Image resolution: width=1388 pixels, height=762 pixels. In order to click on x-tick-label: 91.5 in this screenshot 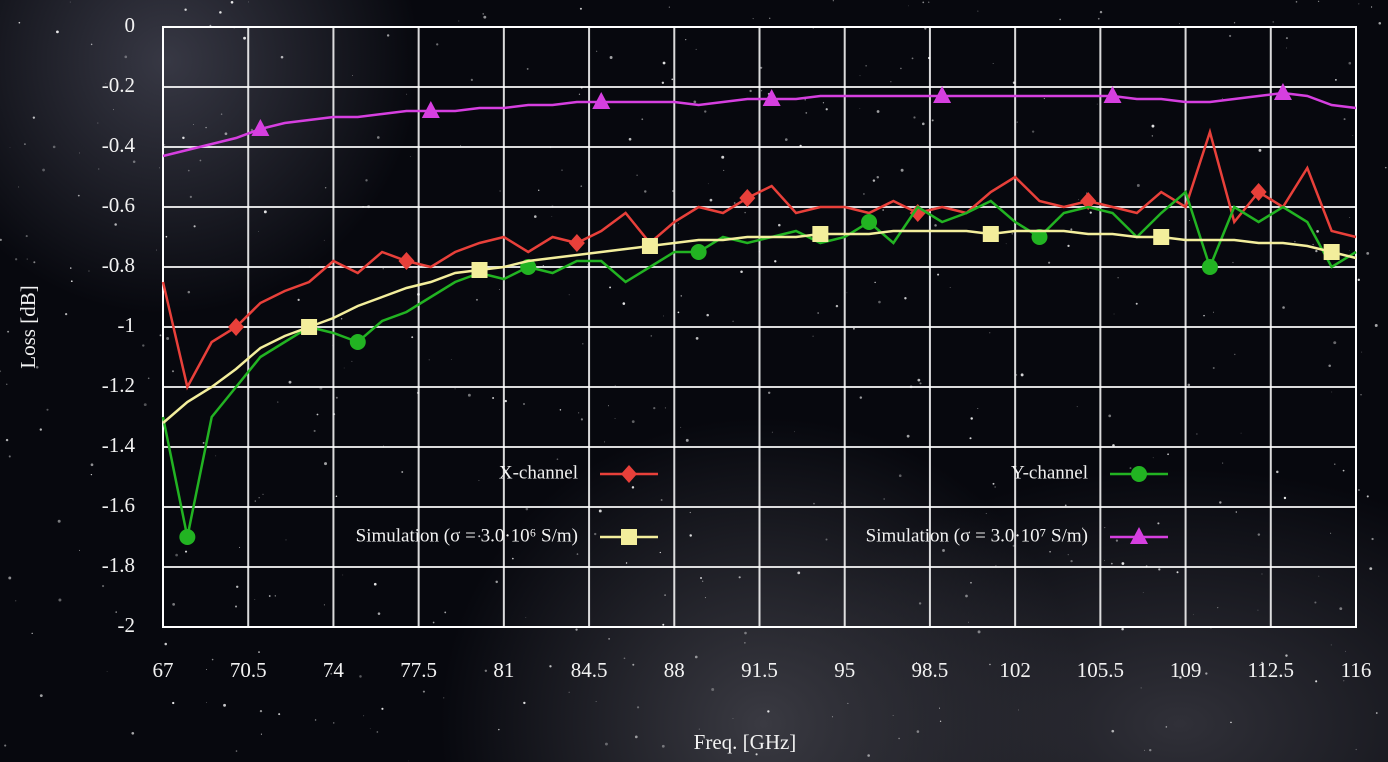, I will do `click(759, 670)`.